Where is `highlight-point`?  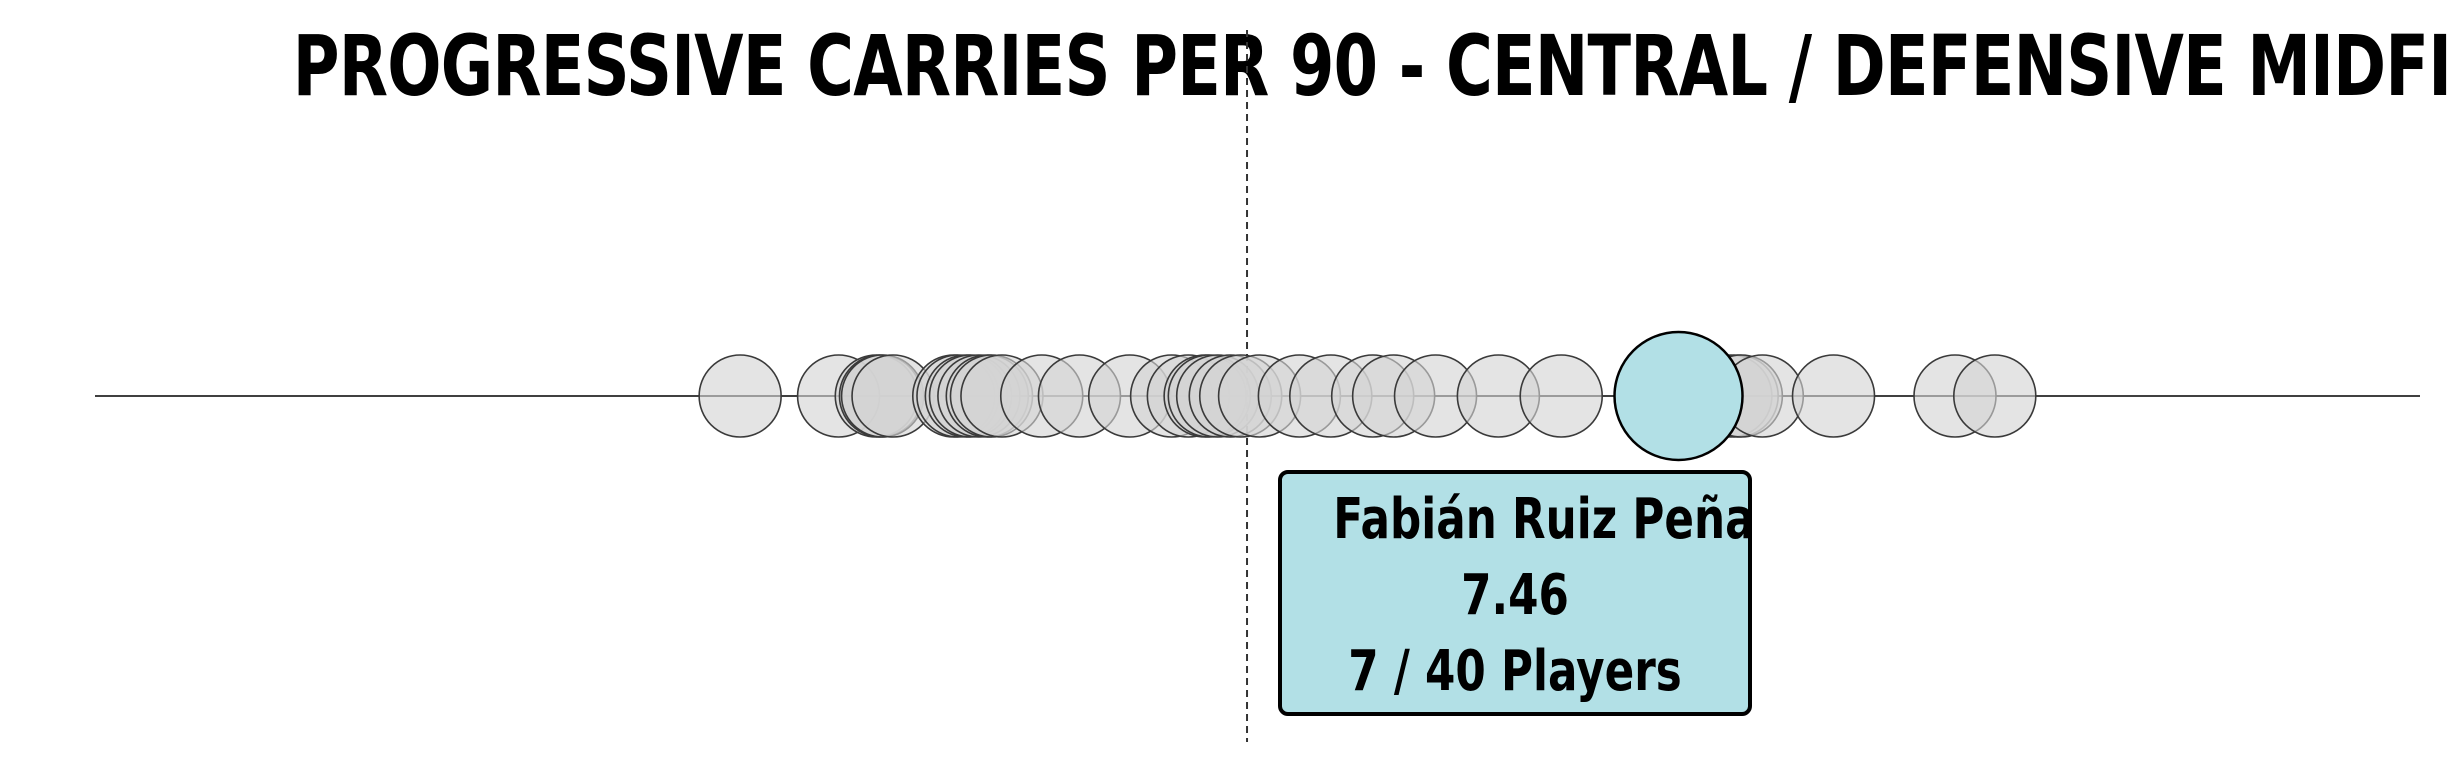 highlight-point is located at coordinates (1678, 396).